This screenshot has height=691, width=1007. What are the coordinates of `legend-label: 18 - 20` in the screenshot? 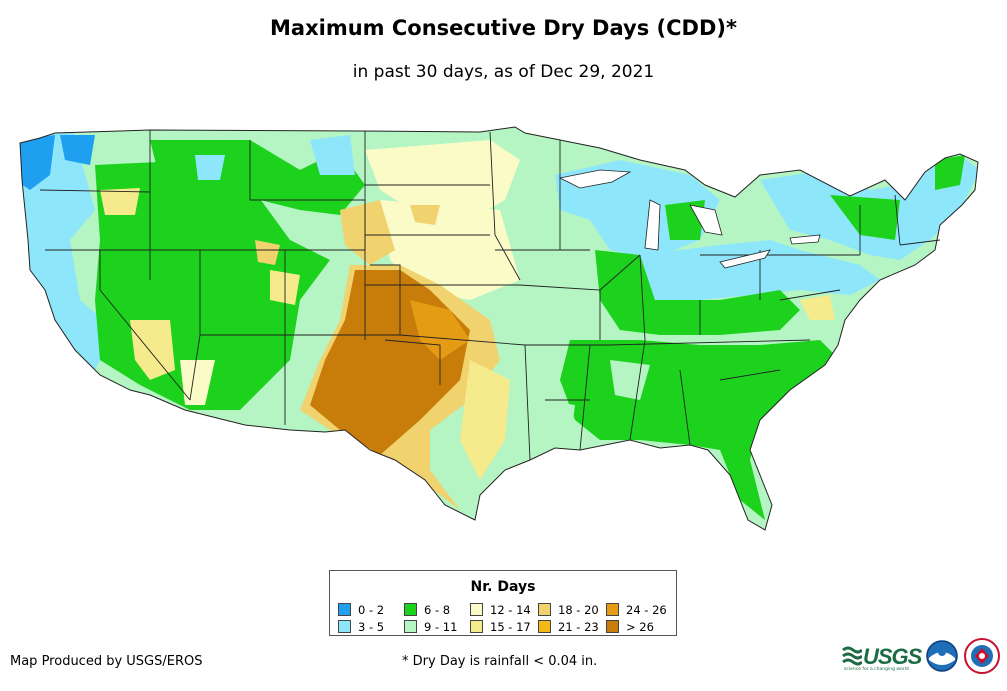 It's located at (578, 609).